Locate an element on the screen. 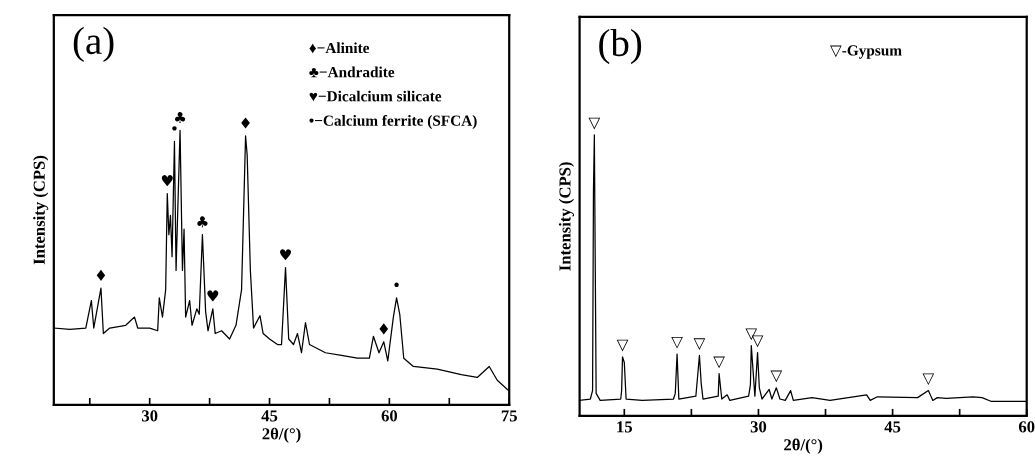 The width and height of the screenshot is (1035, 457). text: (b) is located at coordinates (620, 46).